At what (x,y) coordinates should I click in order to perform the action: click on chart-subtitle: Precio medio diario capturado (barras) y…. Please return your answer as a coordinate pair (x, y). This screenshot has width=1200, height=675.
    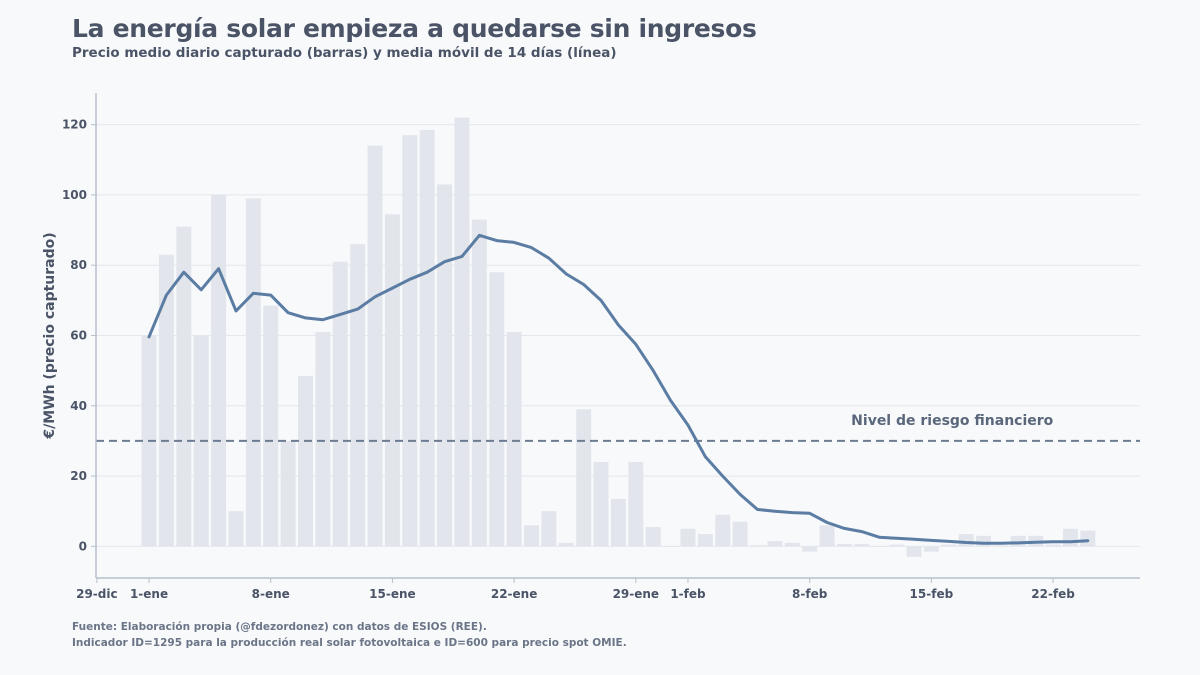
    Looking at the image, I should click on (344, 53).